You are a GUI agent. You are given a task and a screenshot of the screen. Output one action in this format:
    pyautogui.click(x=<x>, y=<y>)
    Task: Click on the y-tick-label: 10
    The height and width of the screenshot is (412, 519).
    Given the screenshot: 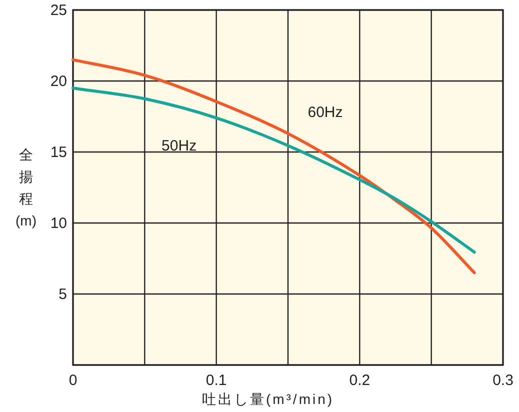 What is the action you would take?
    pyautogui.click(x=58, y=223)
    